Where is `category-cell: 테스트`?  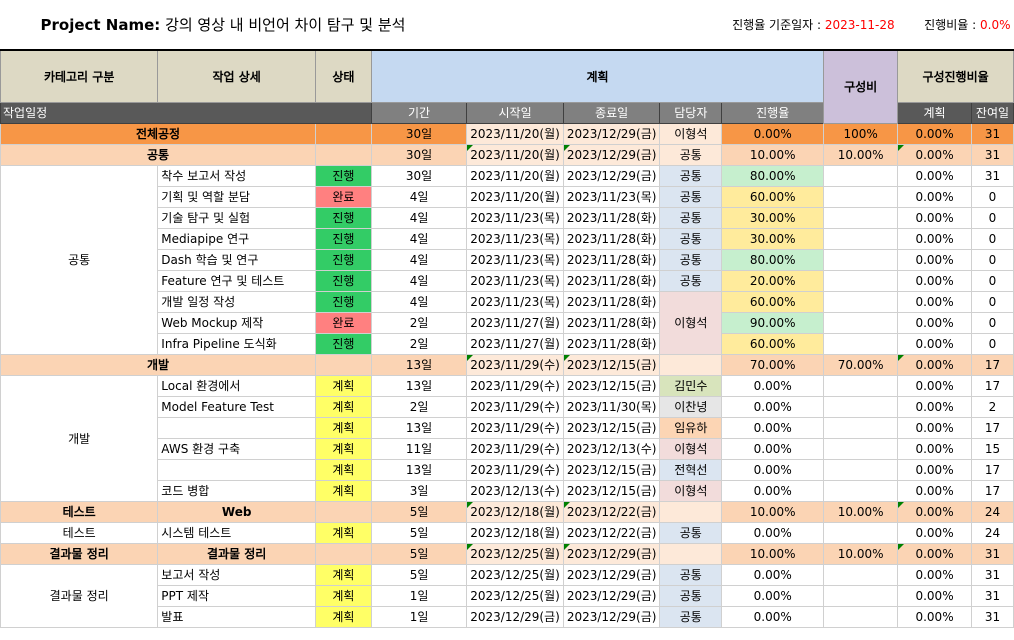
category-cell: 테스트 is located at coordinates (79, 532).